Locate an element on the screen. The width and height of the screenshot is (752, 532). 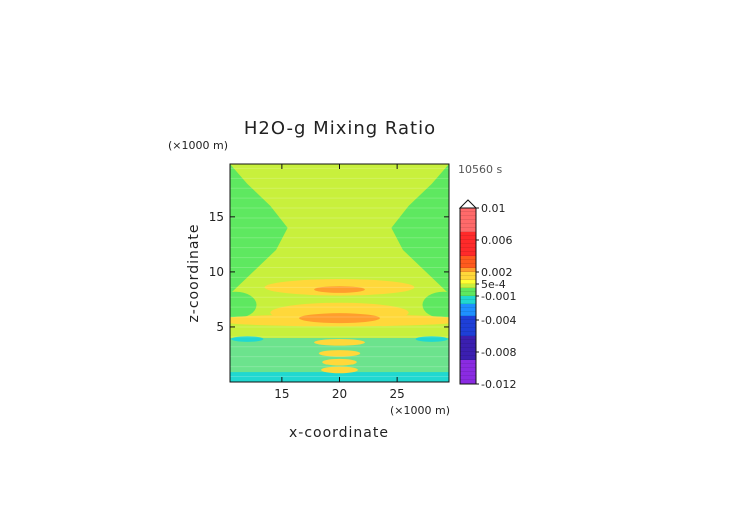
y-unit-label: (×1000 m) is located at coordinates (198, 145).